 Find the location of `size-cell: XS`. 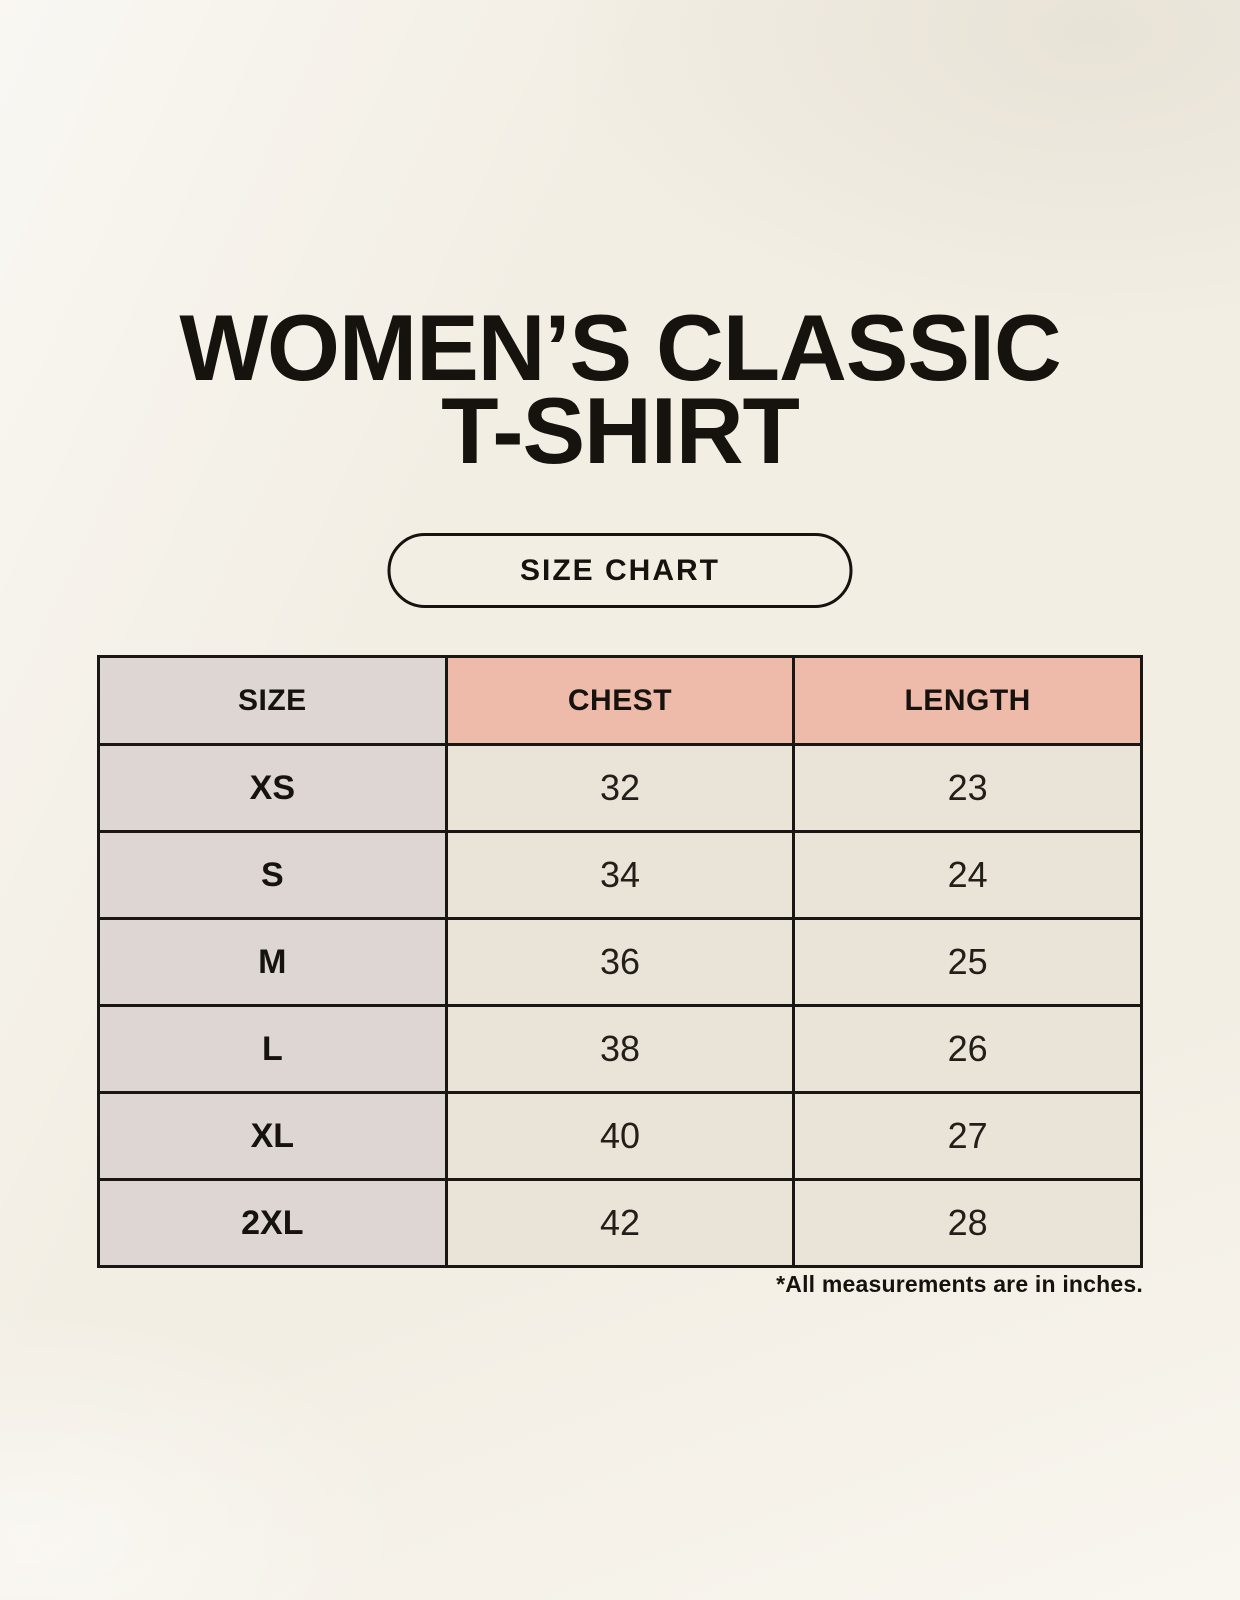

size-cell: XS is located at coordinates (272, 788).